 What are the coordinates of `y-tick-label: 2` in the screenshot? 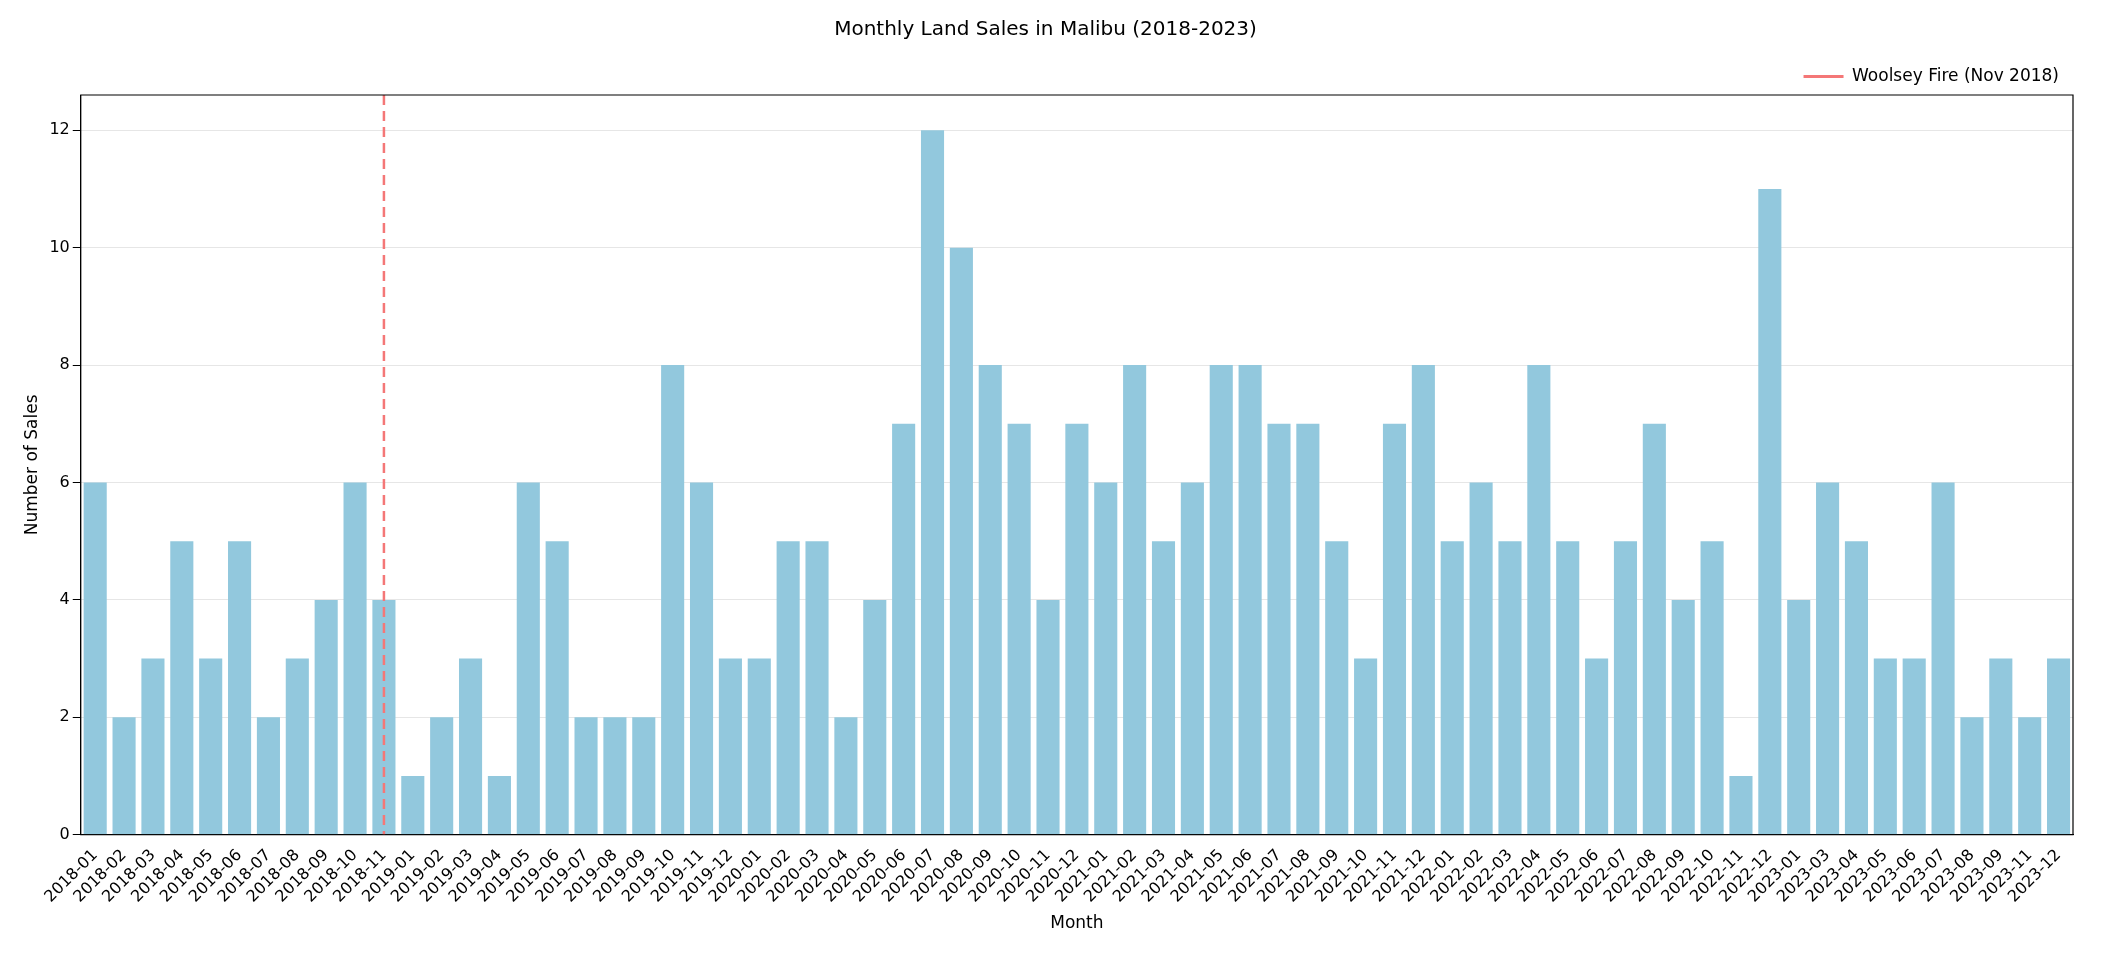 It's located at (64, 716).